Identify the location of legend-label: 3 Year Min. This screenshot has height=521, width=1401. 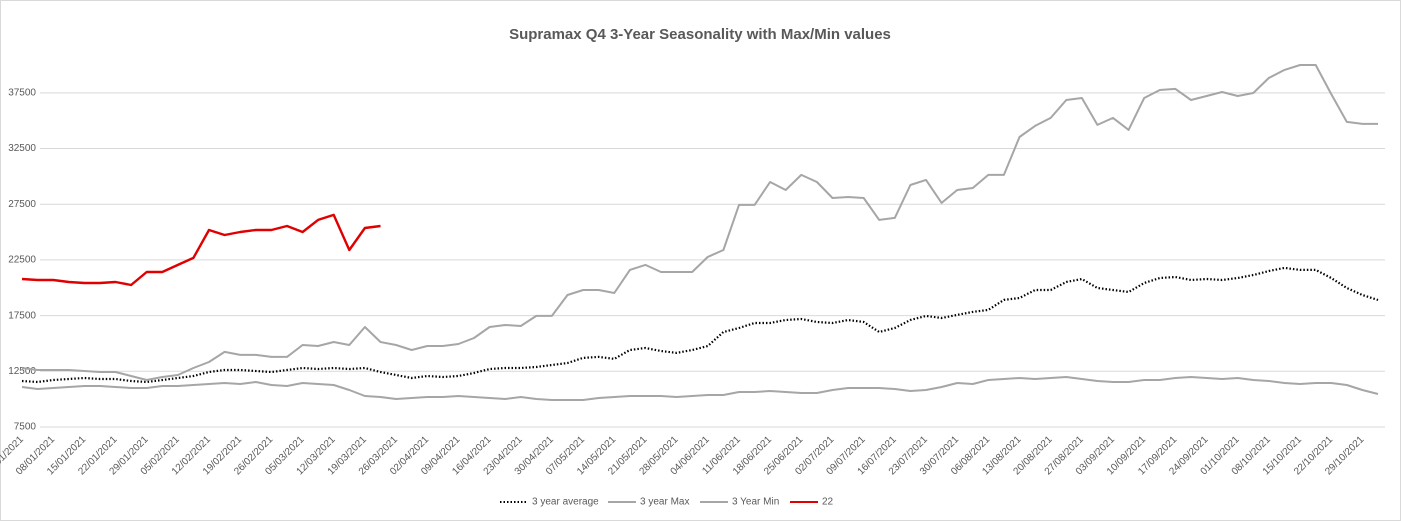
(755, 502).